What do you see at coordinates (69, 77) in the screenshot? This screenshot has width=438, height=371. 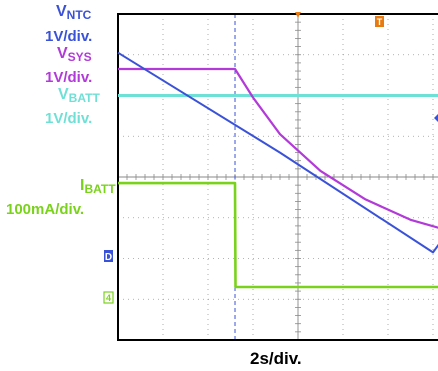 I see `v-sys-scale: 1V/div.` at bounding box center [69, 77].